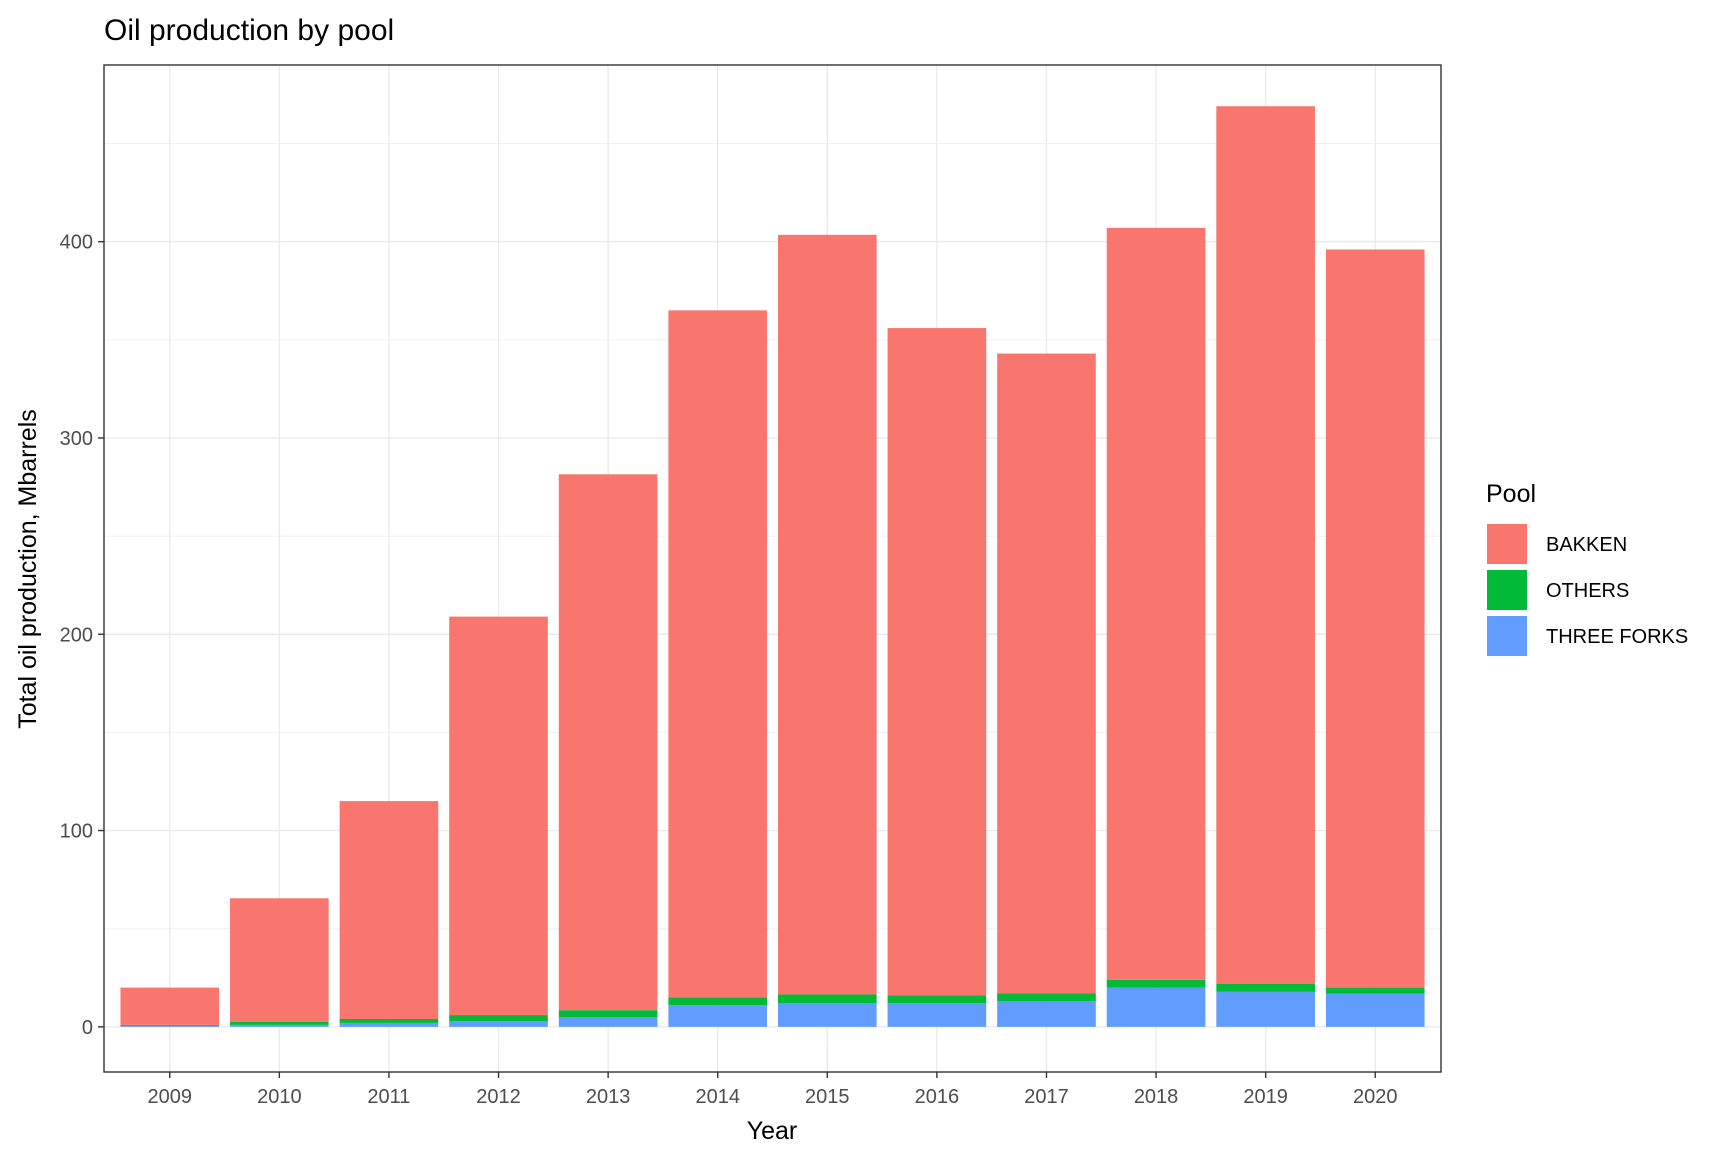 The width and height of the screenshot is (1728, 1152). I want to click on bar-others-2014, so click(718, 1001).